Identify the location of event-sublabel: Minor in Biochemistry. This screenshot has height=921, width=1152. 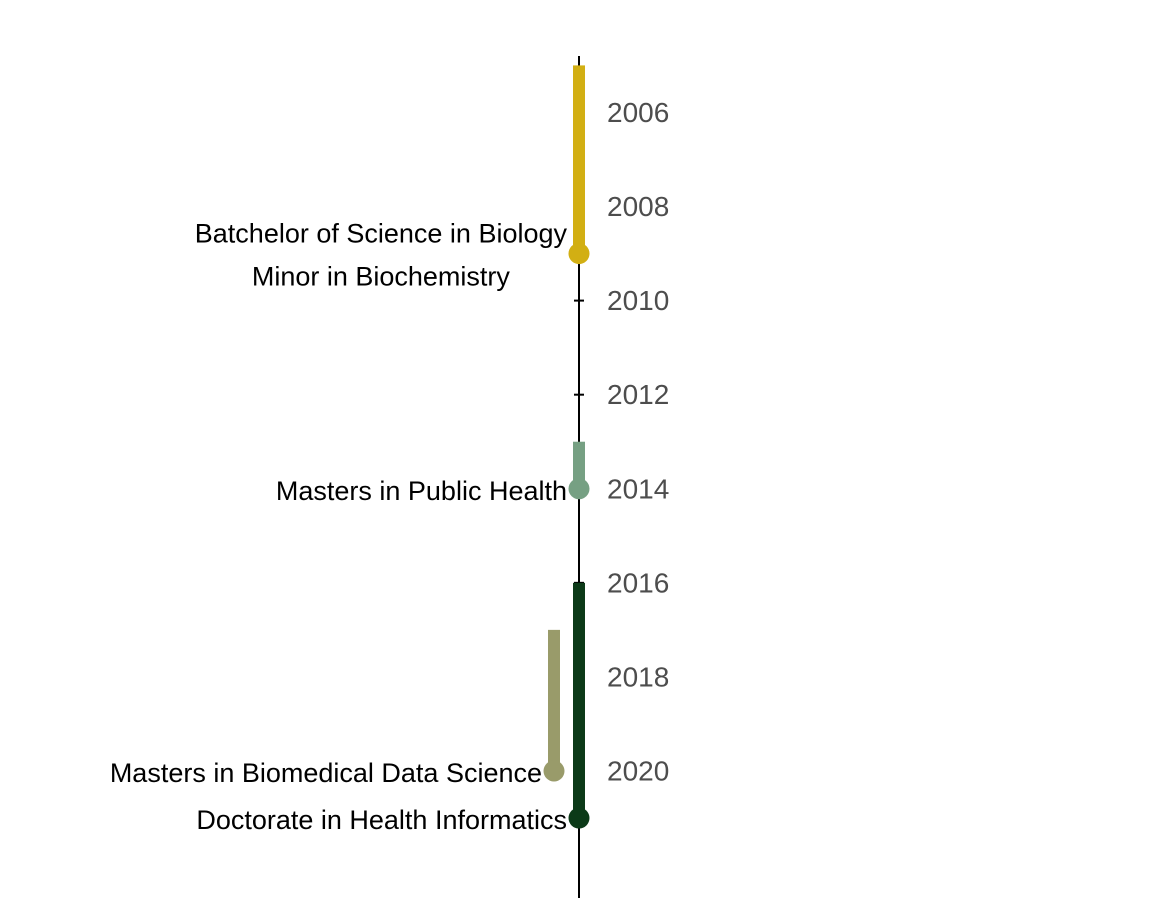
(381, 277).